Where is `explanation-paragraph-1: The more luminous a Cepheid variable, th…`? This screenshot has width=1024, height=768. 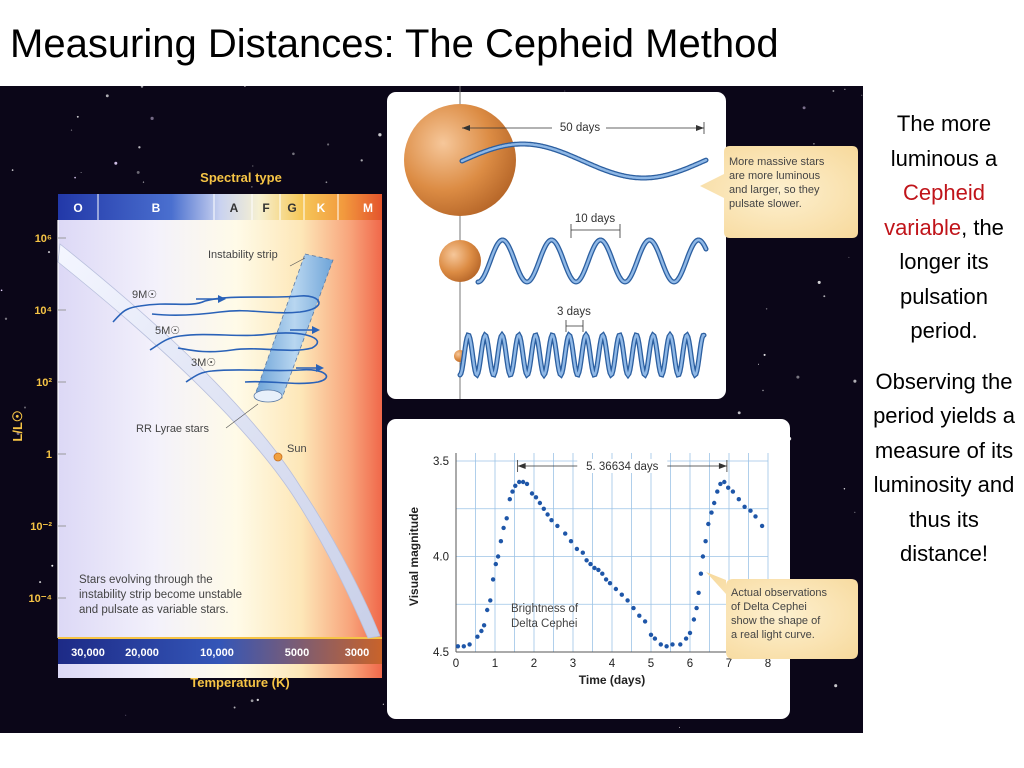
explanation-paragraph-1: The more luminous a Cepheid variable, th… is located at coordinates (944, 228).